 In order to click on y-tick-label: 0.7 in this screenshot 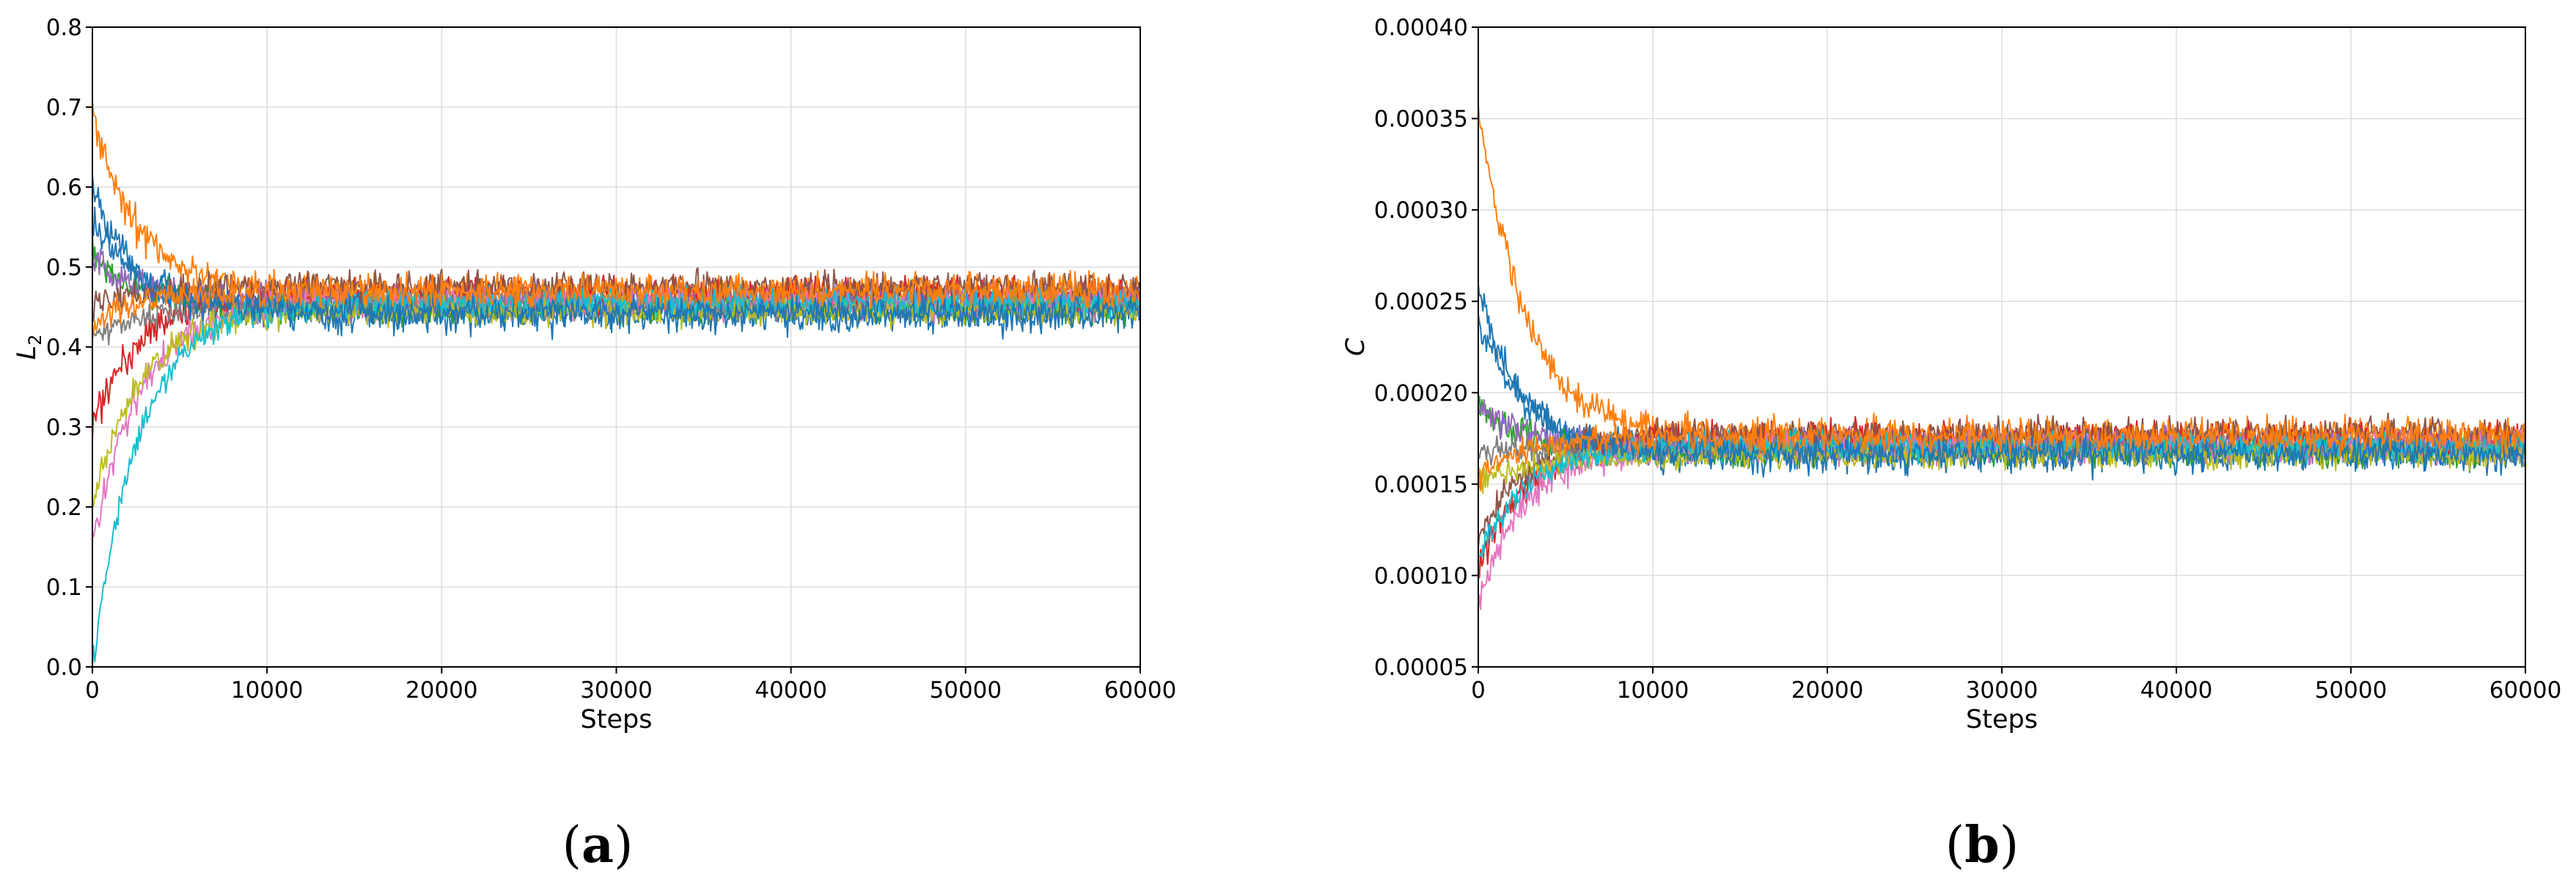, I will do `click(64, 108)`.